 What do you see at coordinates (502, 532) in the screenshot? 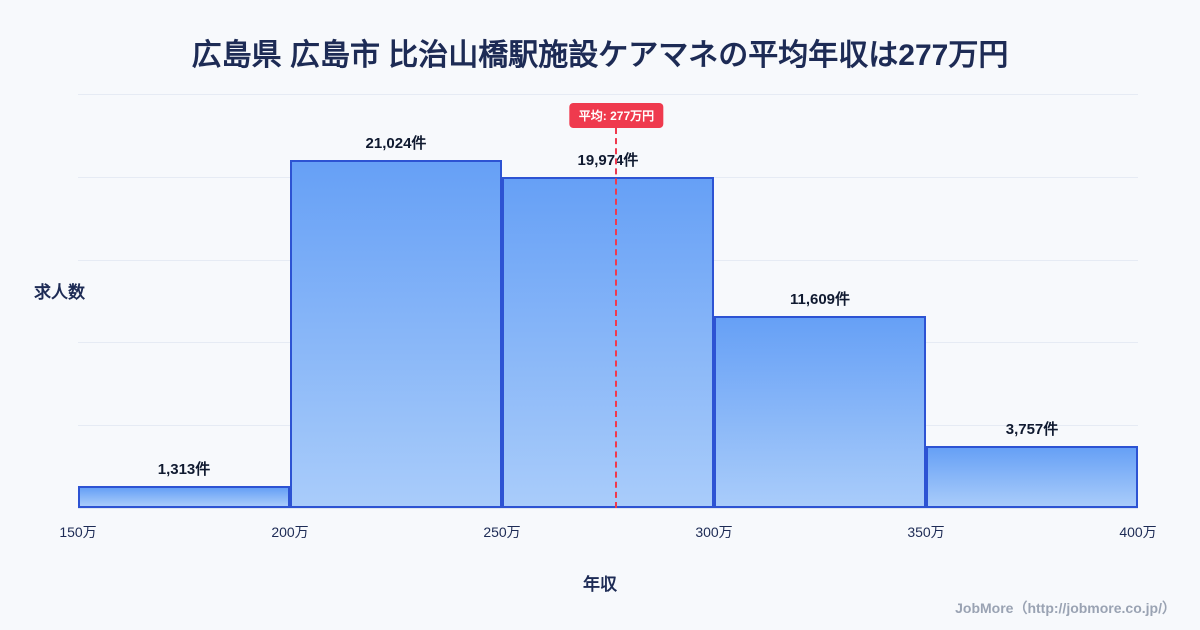
I see `x-tick-label: 250万` at bounding box center [502, 532].